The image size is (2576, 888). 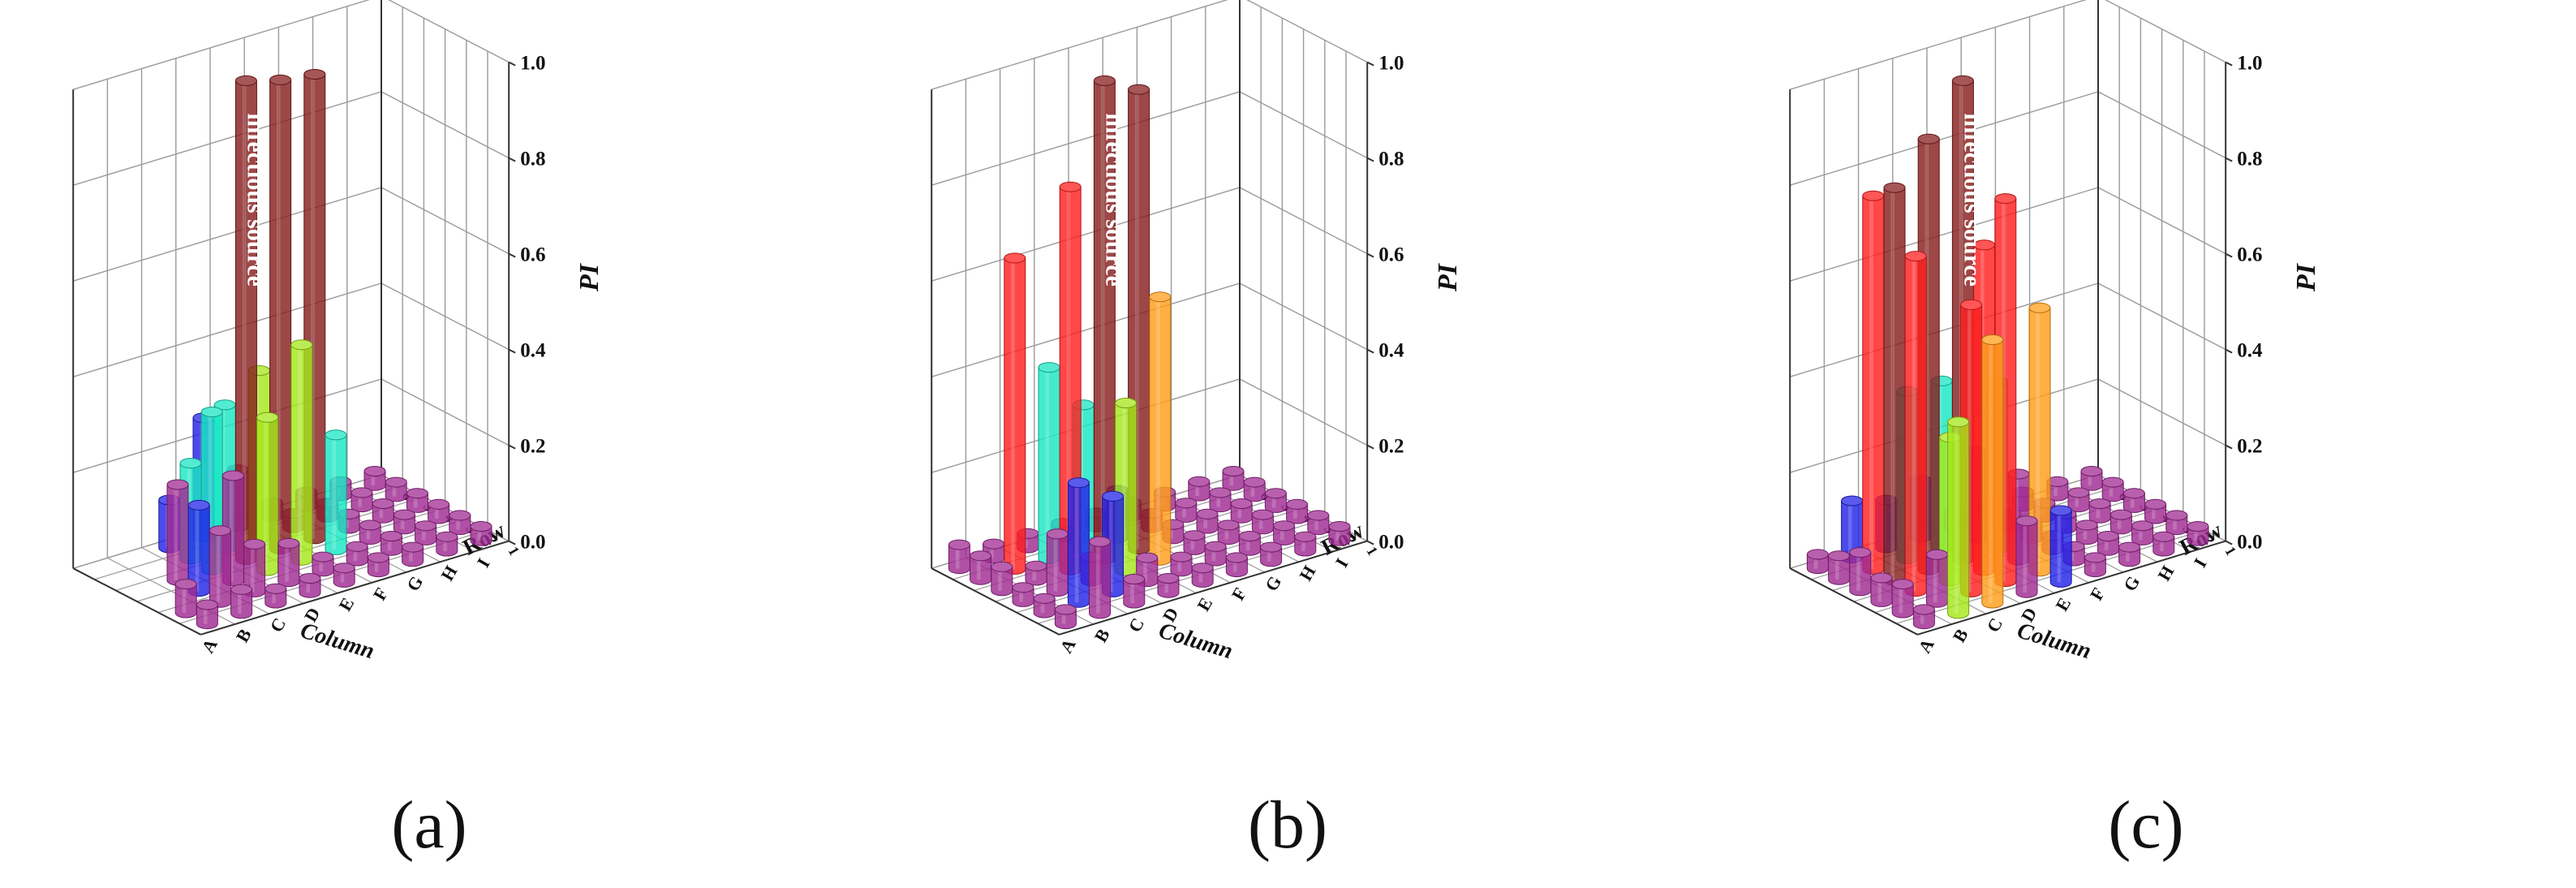 I want to click on bar-G2, so click(x=2107, y=543).